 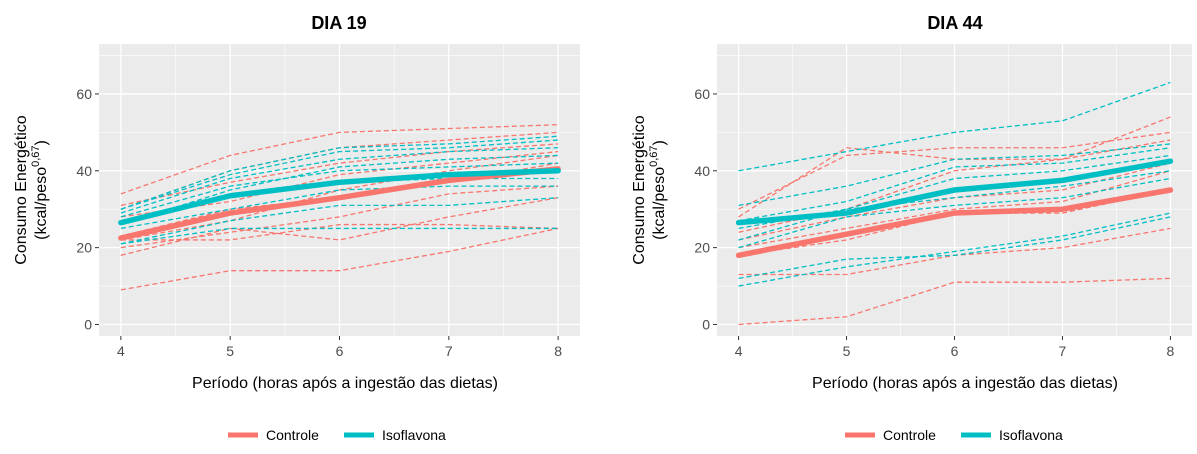 What do you see at coordinates (338, 23) in the screenshot?
I see `chart-title: DIA 19` at bounding box center [338, 23].